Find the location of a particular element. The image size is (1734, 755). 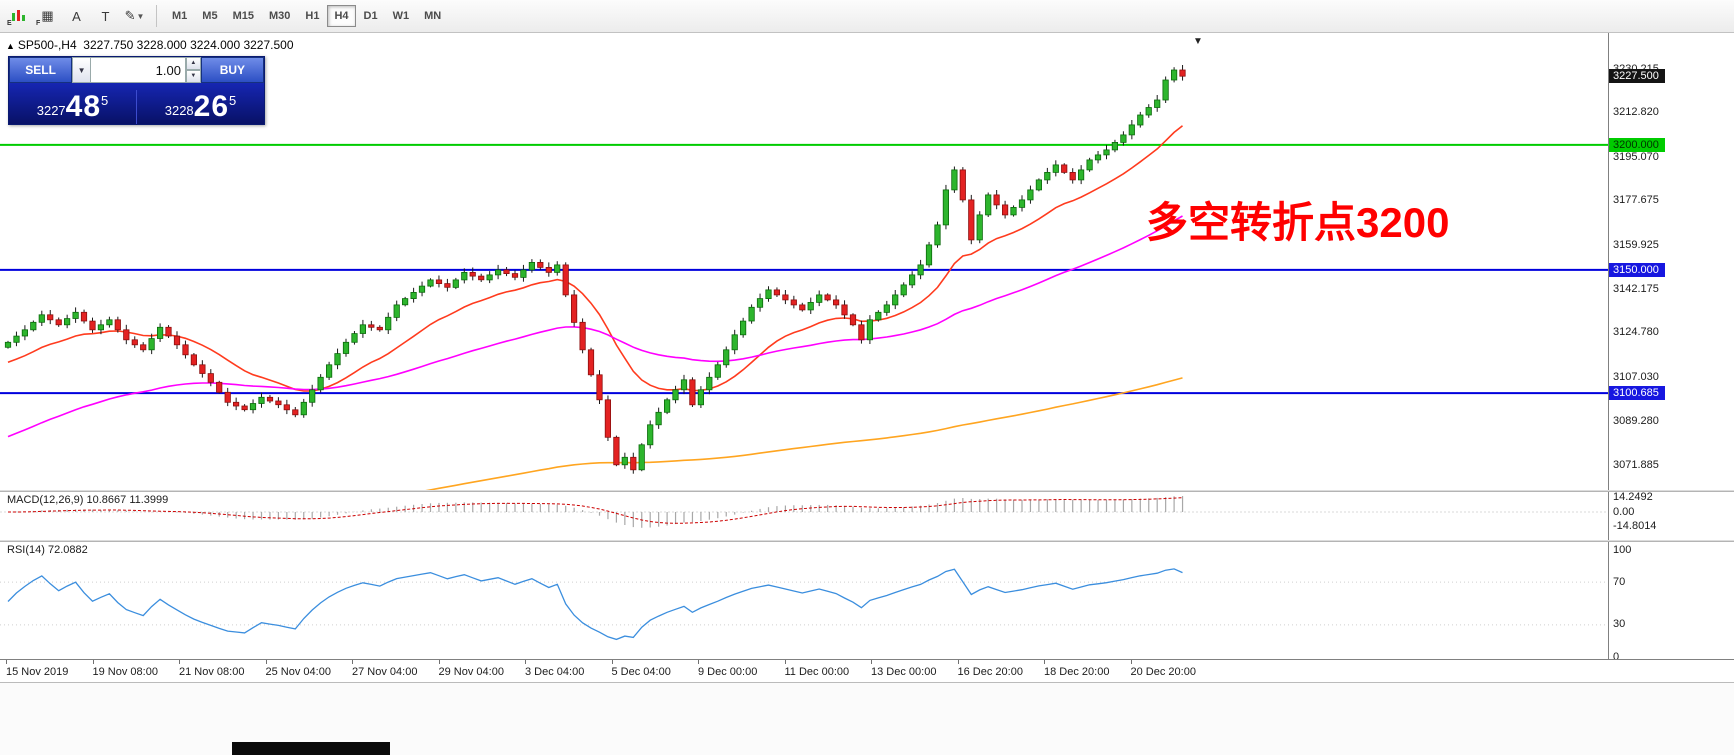

bid-fraction: 5 is located at coordinates (105, 100).